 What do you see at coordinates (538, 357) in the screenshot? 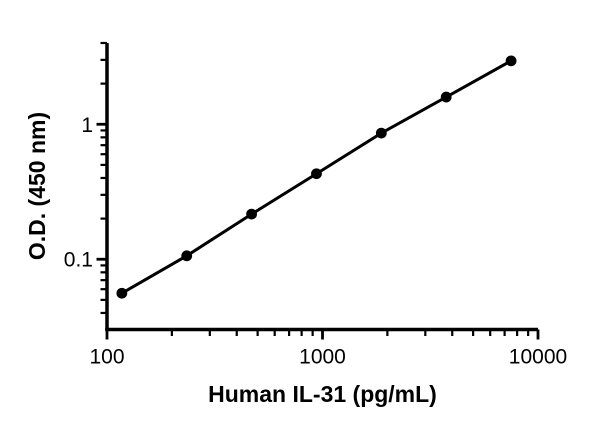
I see `x-tick-label: 10000` at bounding box center [538, 357].